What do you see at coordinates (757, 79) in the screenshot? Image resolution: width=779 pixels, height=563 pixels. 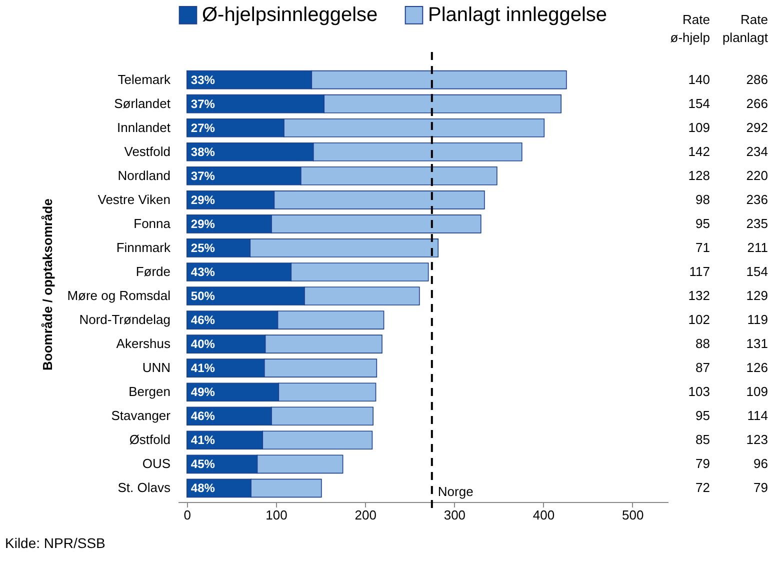 I see `data-label: 286` at bounding box center [757, 79].